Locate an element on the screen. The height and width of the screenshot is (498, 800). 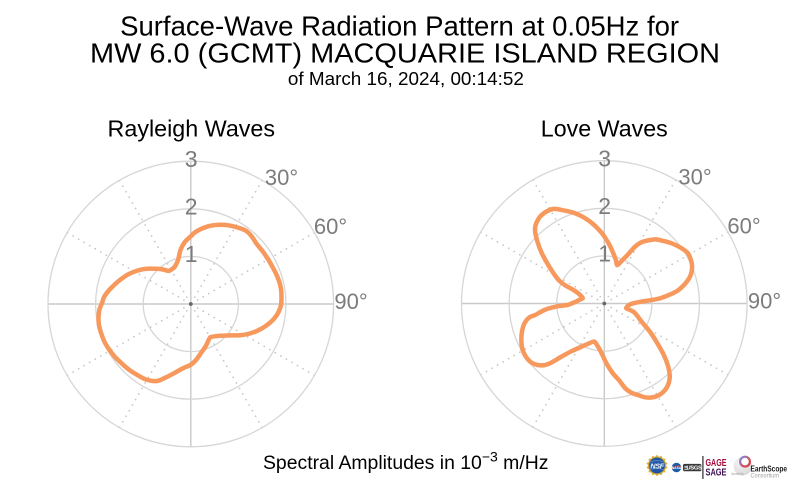
svg-text: USGS is located at coordinates (694, 469).